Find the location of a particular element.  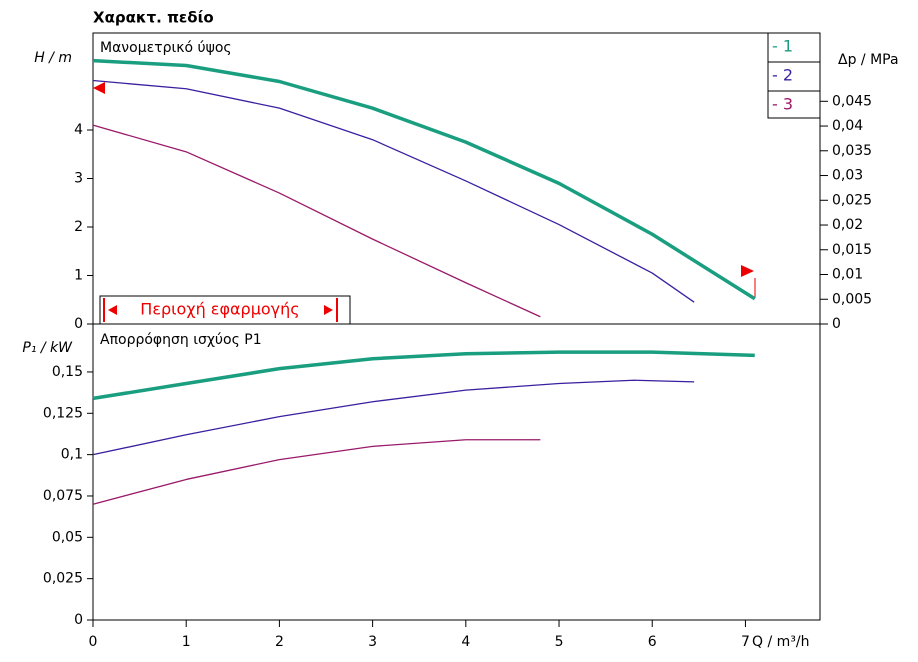

application-box is located at coordinates (225, 310).